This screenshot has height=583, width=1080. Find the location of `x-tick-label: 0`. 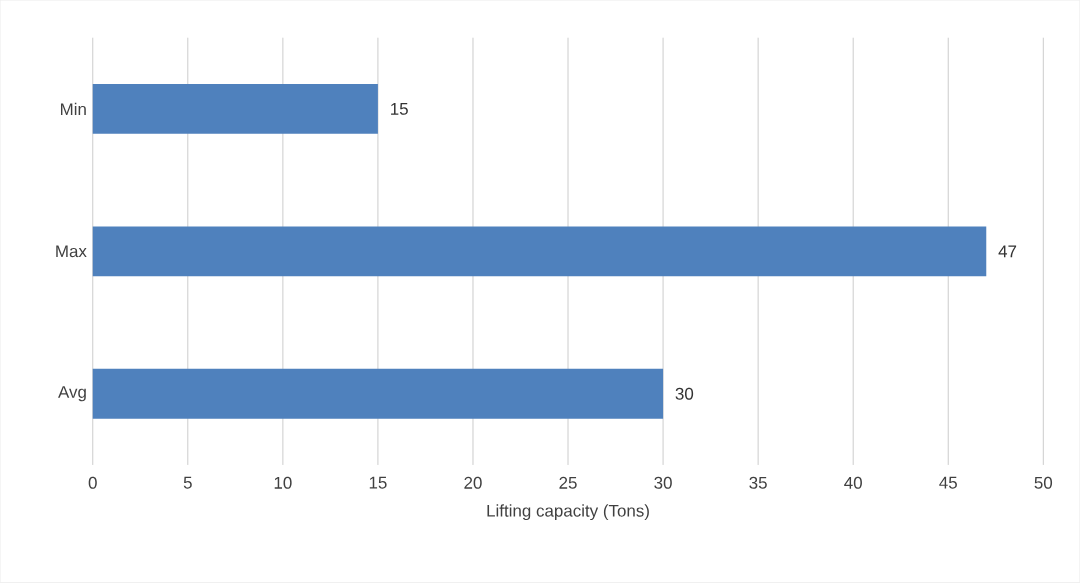

x-tick-label: 0 is located at coordinates (92, 482).